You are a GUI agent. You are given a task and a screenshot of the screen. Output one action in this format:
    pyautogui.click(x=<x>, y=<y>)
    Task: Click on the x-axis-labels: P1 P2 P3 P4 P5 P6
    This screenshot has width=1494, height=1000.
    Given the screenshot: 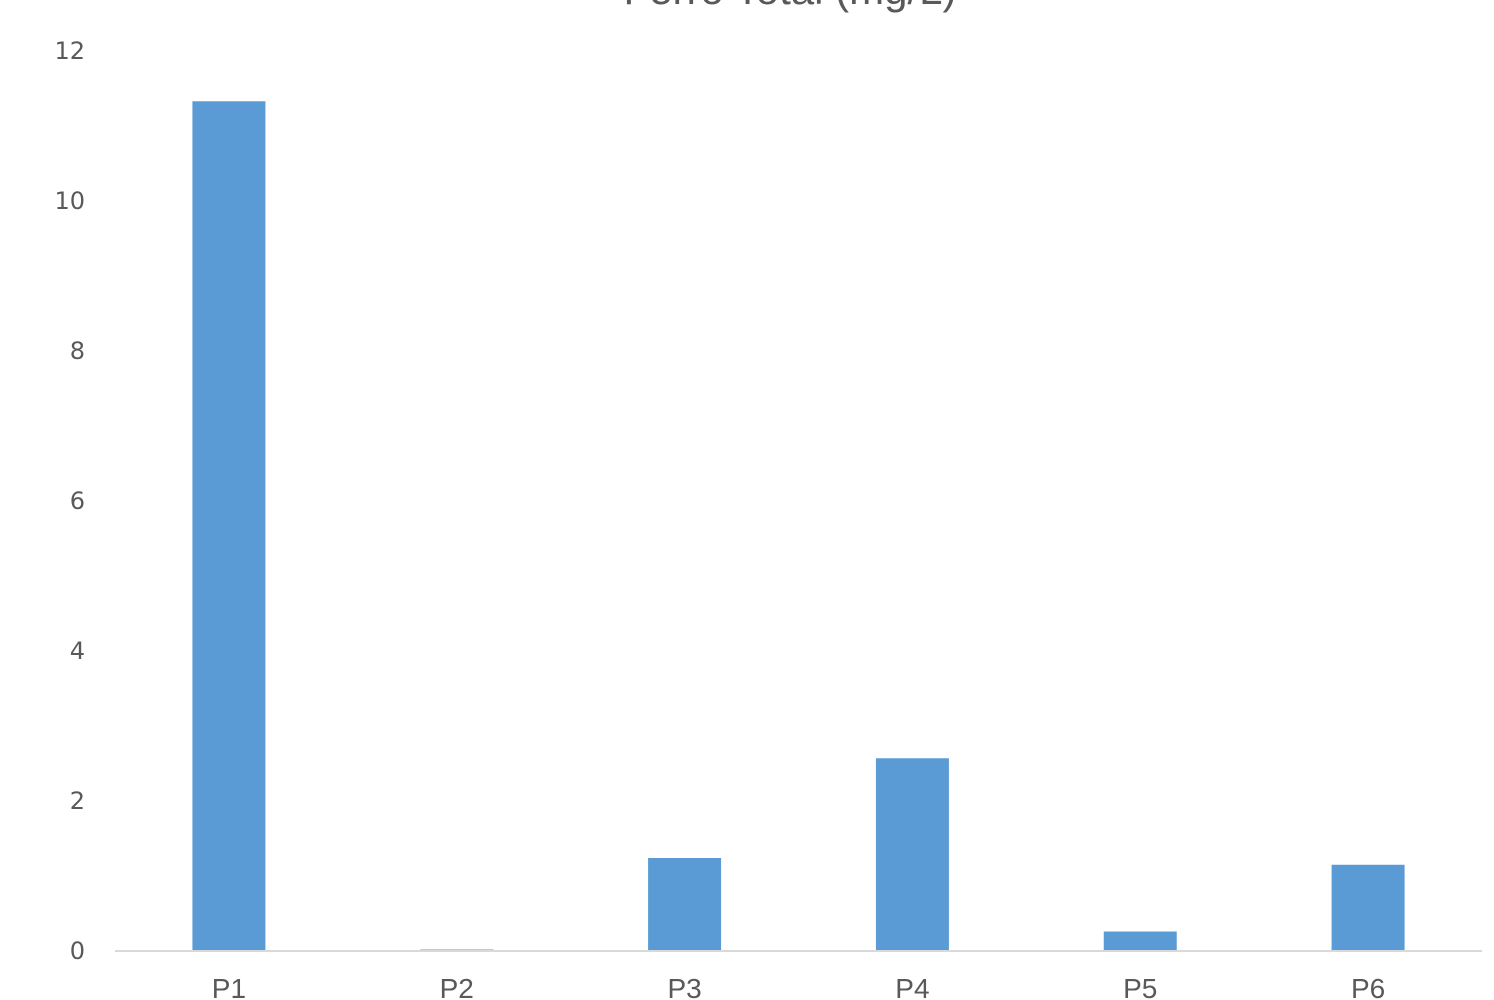 What is the action you would take?
    pyautogui.click(x=798, y=986)
    